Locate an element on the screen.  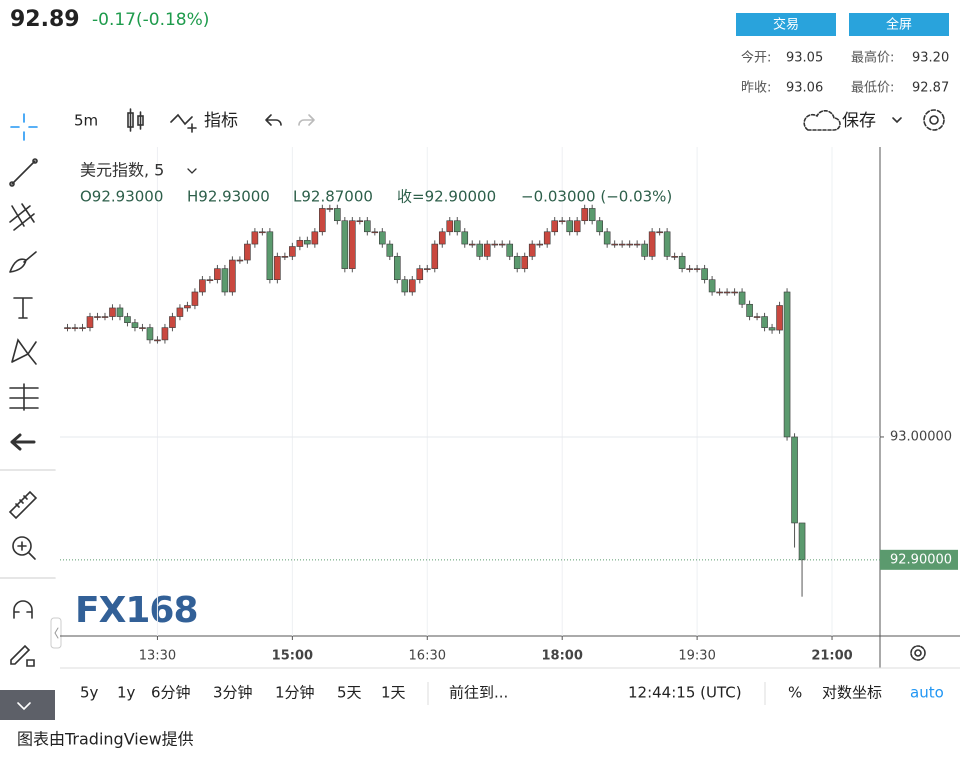
stat-value: 93.20 is located at coordinates (930, 58).